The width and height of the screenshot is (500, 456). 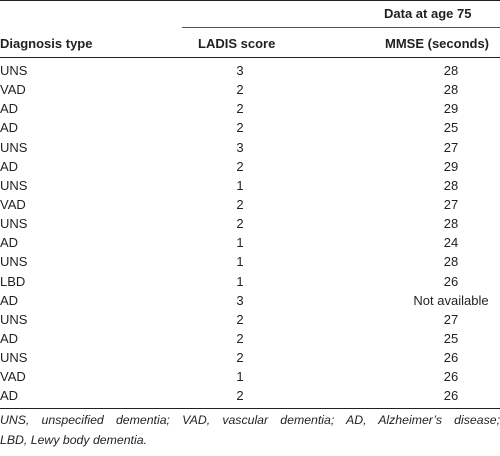 What do you see at coordinates (250, 57) in the screenshot?
I see `header-bottom-rule` at bounding box center [250, 57].